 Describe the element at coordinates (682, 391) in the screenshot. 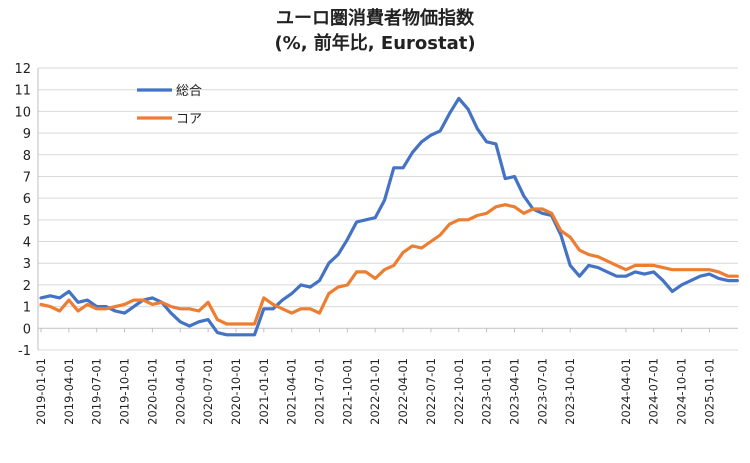

I see `x-tick-label: 2024-10-01` at that location.